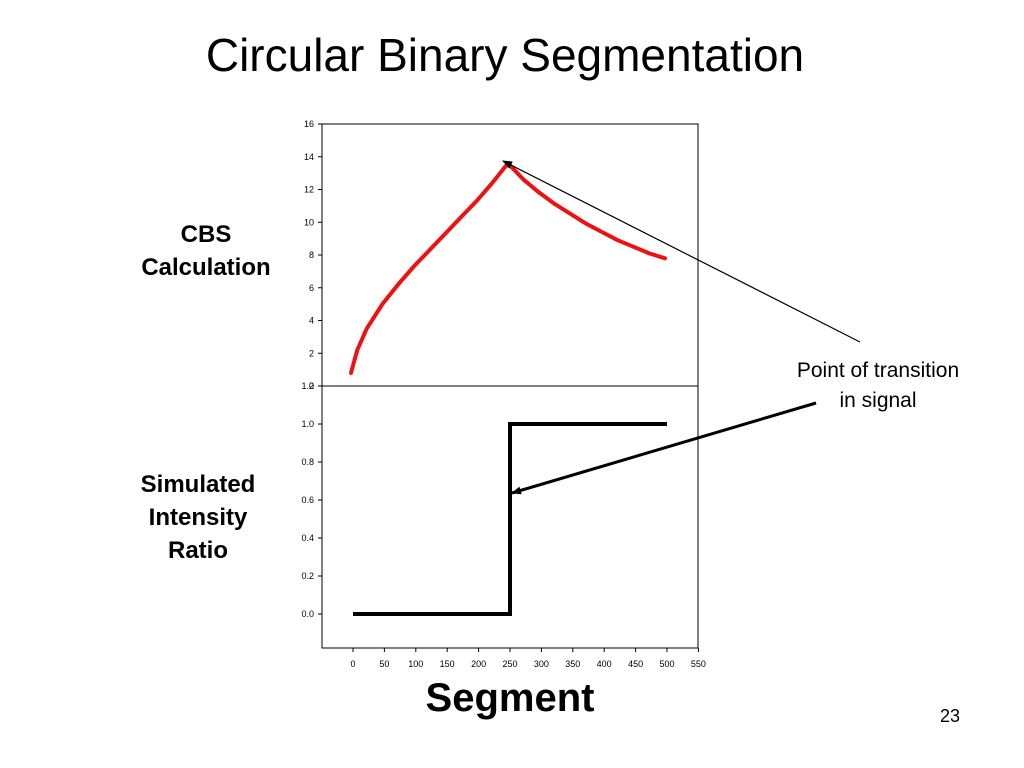 The height and width of the screenshot is (768, 1024). I want to click on annotation-arrow-bottom, so click(664, 448).